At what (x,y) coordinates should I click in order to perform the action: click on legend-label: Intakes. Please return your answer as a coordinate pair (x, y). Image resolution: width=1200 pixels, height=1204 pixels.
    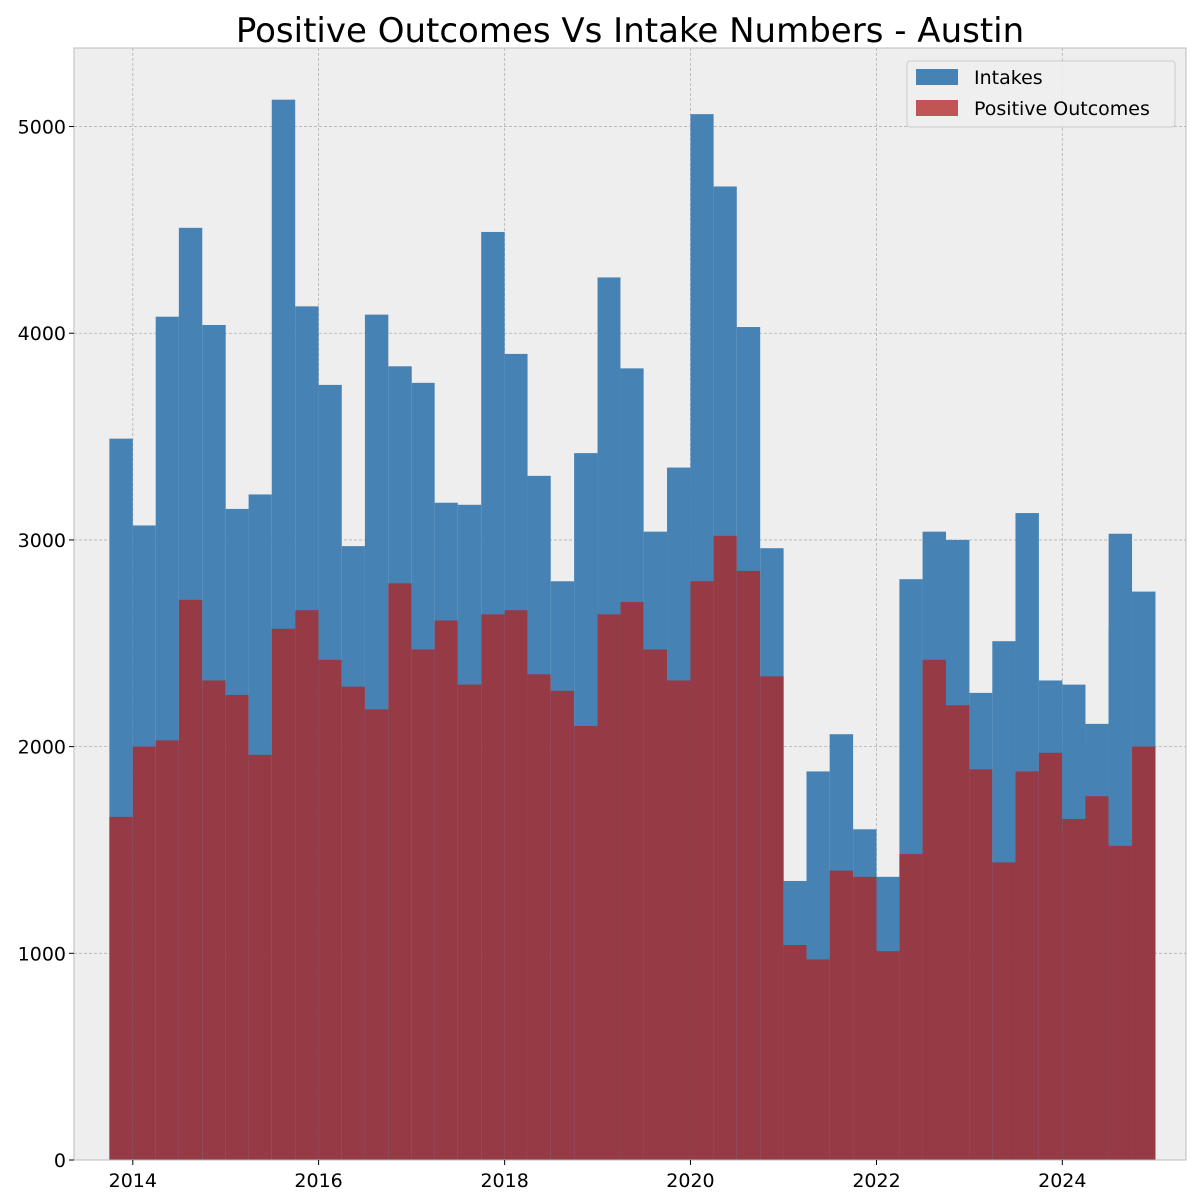
    Looking at the image, I should click on (1008, 78).